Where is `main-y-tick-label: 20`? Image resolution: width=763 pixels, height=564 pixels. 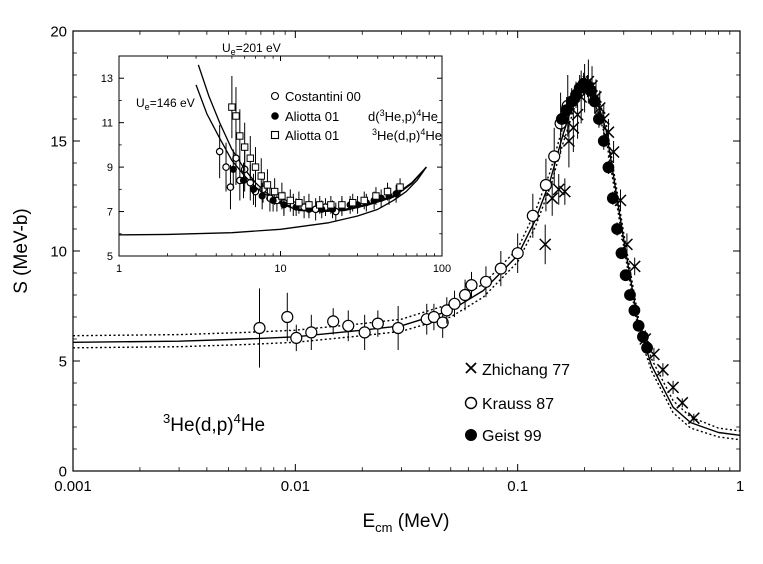 main-y-tick-label: 20 is located at coordinates (58, 31).